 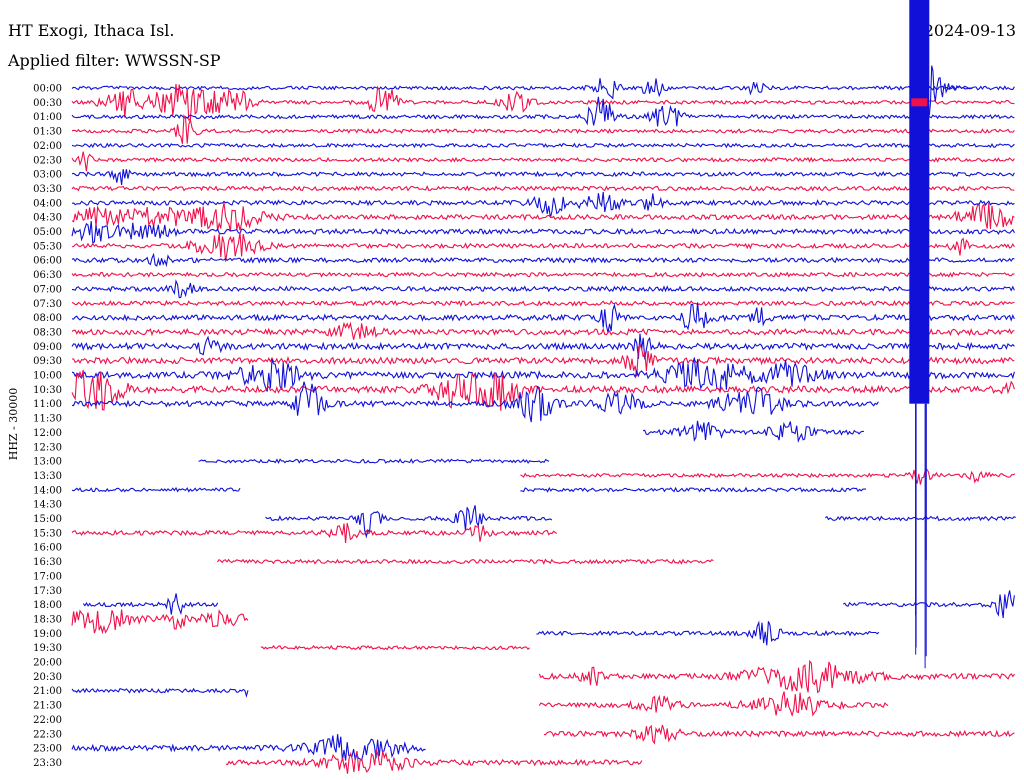 I want to click on trace-0000-seg0, so click(x=543, y=89).